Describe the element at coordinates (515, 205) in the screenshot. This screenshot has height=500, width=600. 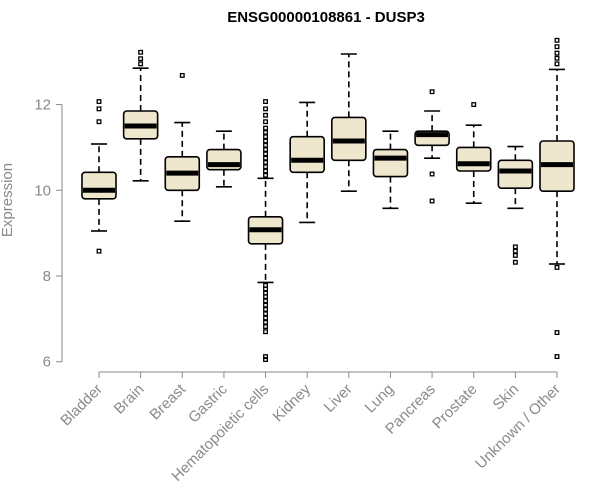
I see `box-skin` at that location.